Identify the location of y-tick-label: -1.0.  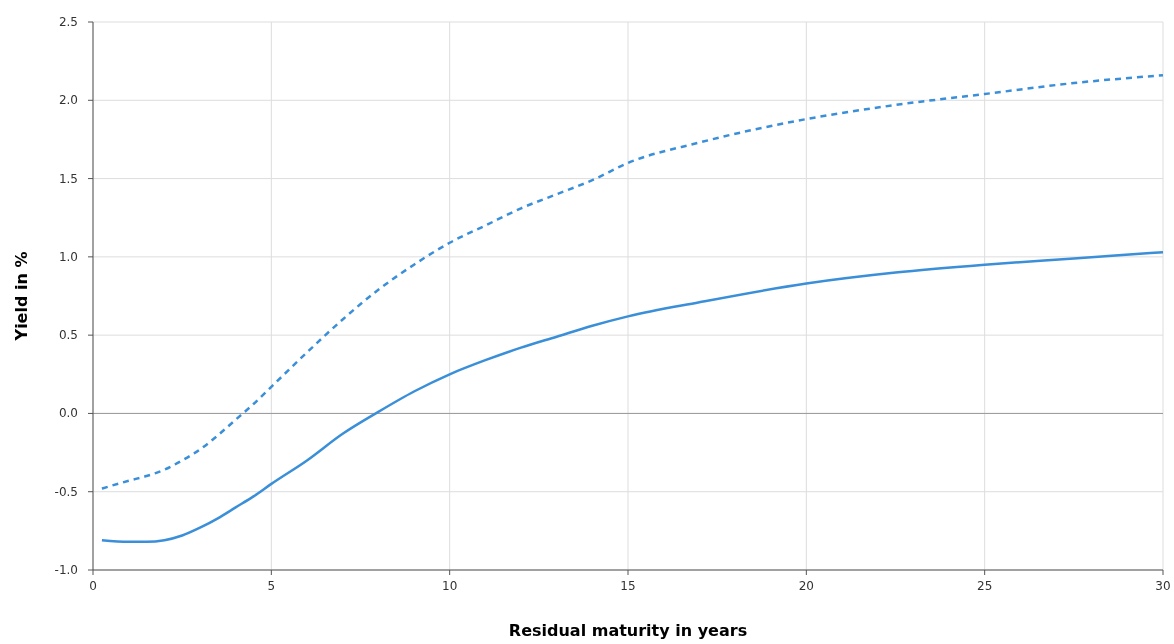
(66, 570).